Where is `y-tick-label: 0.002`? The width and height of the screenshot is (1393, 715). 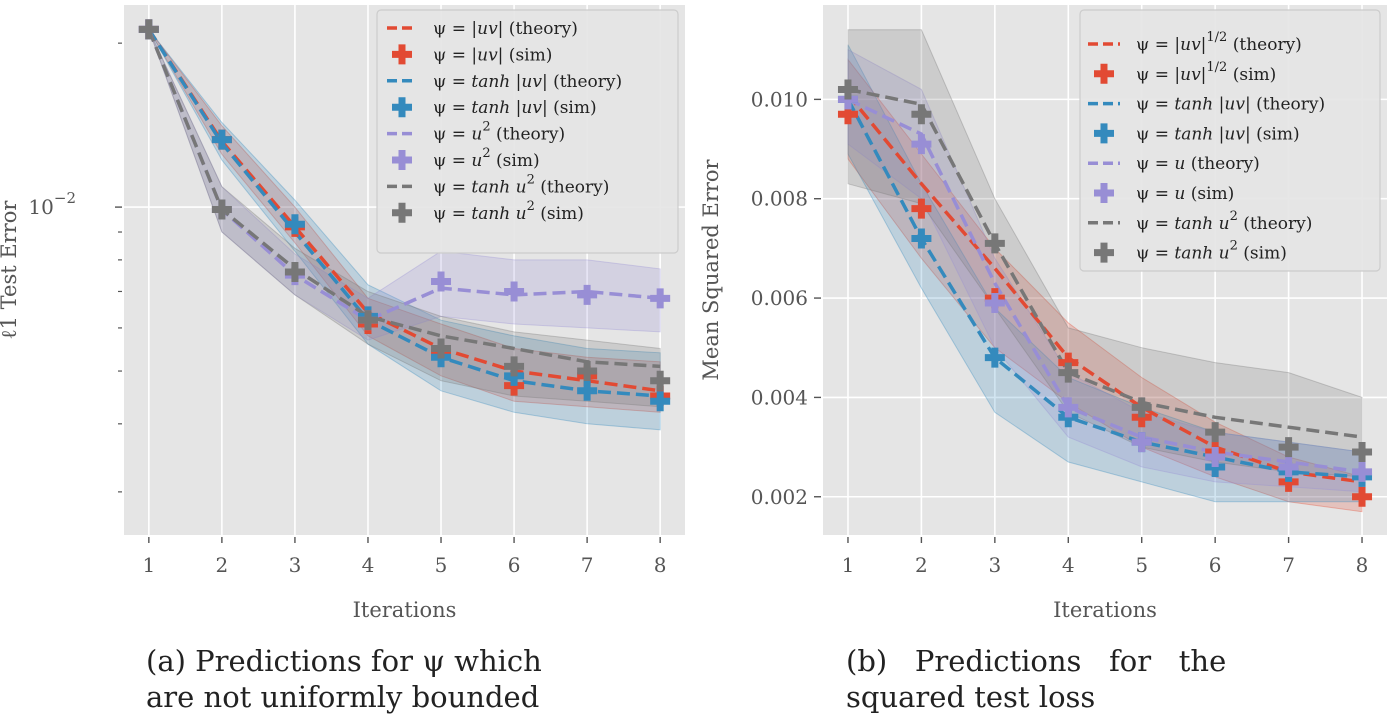 y-tick-label: 0.002 is located at coordinates (779, 497).